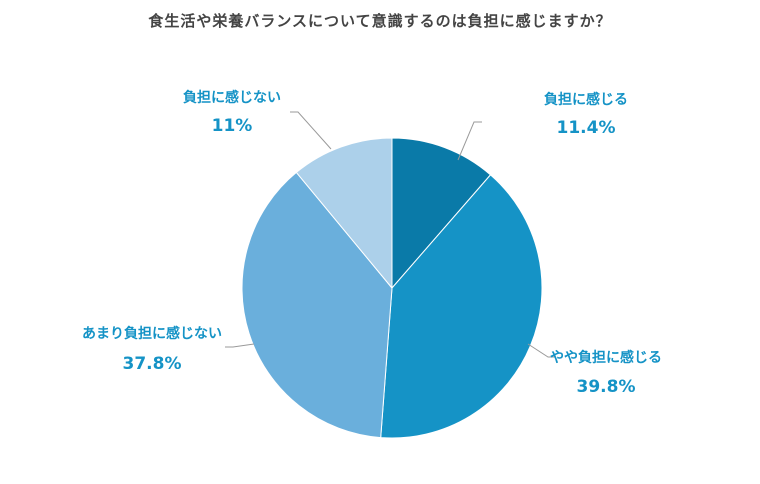 This screenshot has width=760, height=484. What do you see at coordinates (586, 128) in the screenshot?
I see `slice-value-futan-ni-kanjiru: 11.4%` at bounding box center [586, 128].